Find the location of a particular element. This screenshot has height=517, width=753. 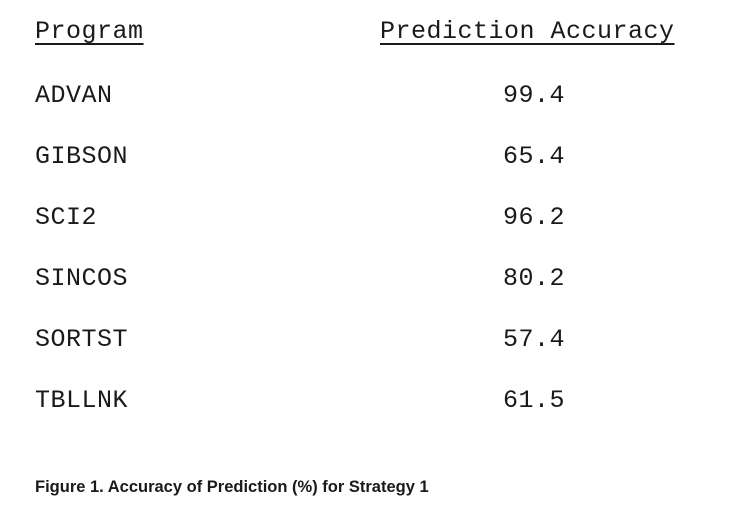

row-program-name: SCI2 is located at coordinates (66, 217).